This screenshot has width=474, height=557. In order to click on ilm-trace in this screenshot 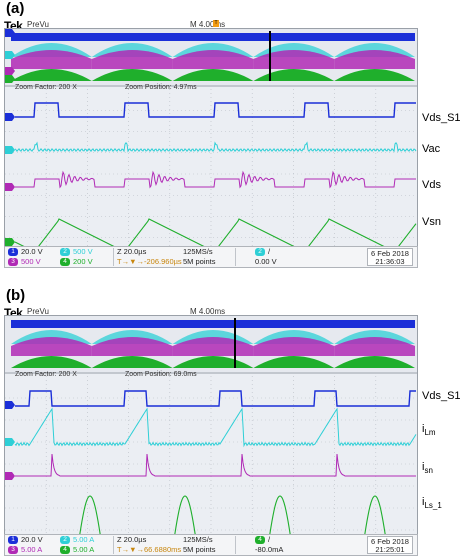, I will do `click(215, 427)`.